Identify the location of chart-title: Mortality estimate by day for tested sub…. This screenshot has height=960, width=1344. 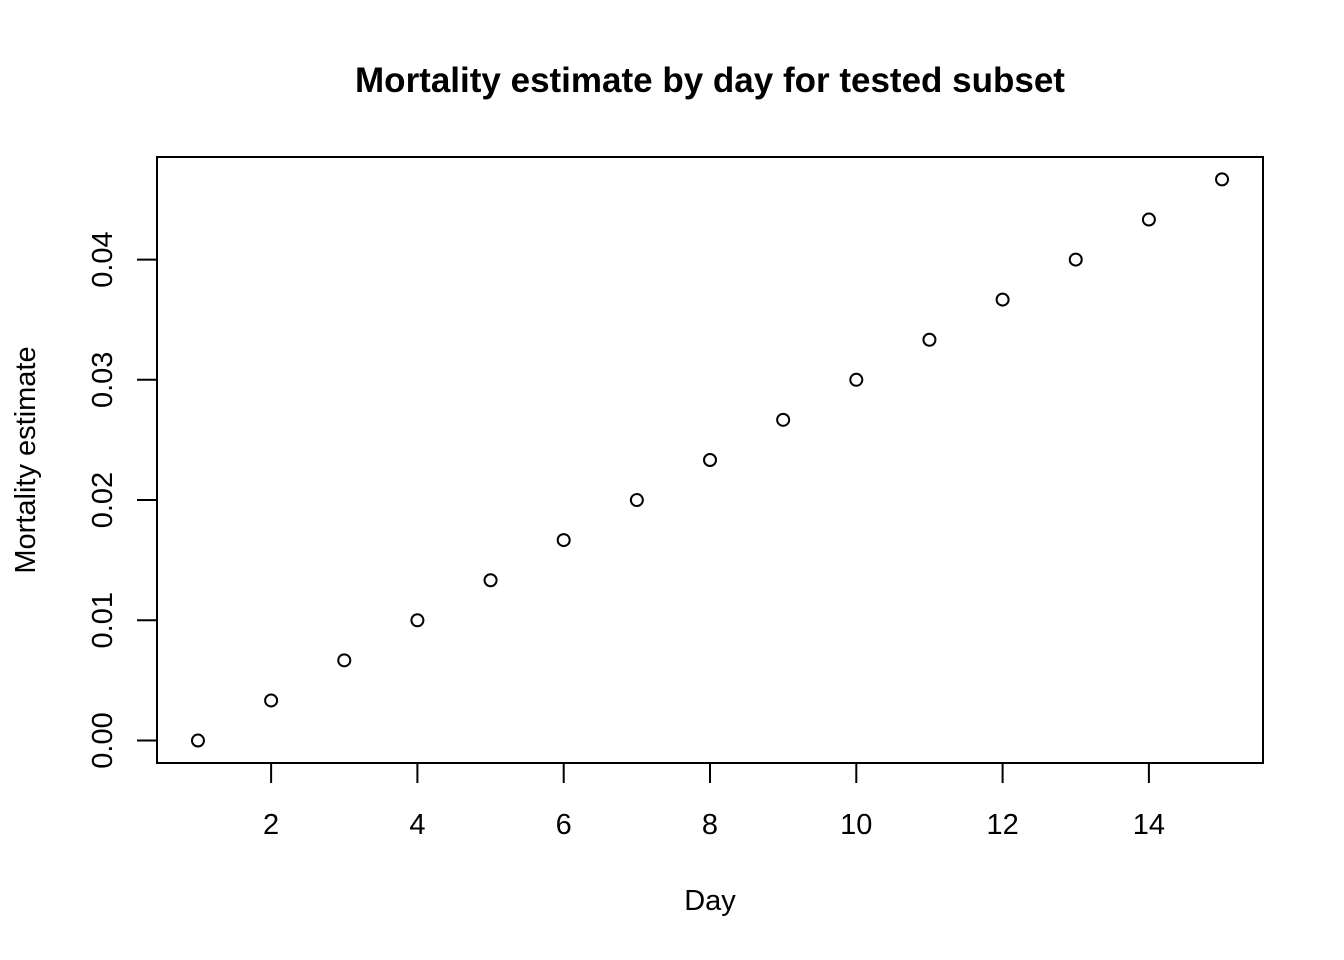
(710, 80).